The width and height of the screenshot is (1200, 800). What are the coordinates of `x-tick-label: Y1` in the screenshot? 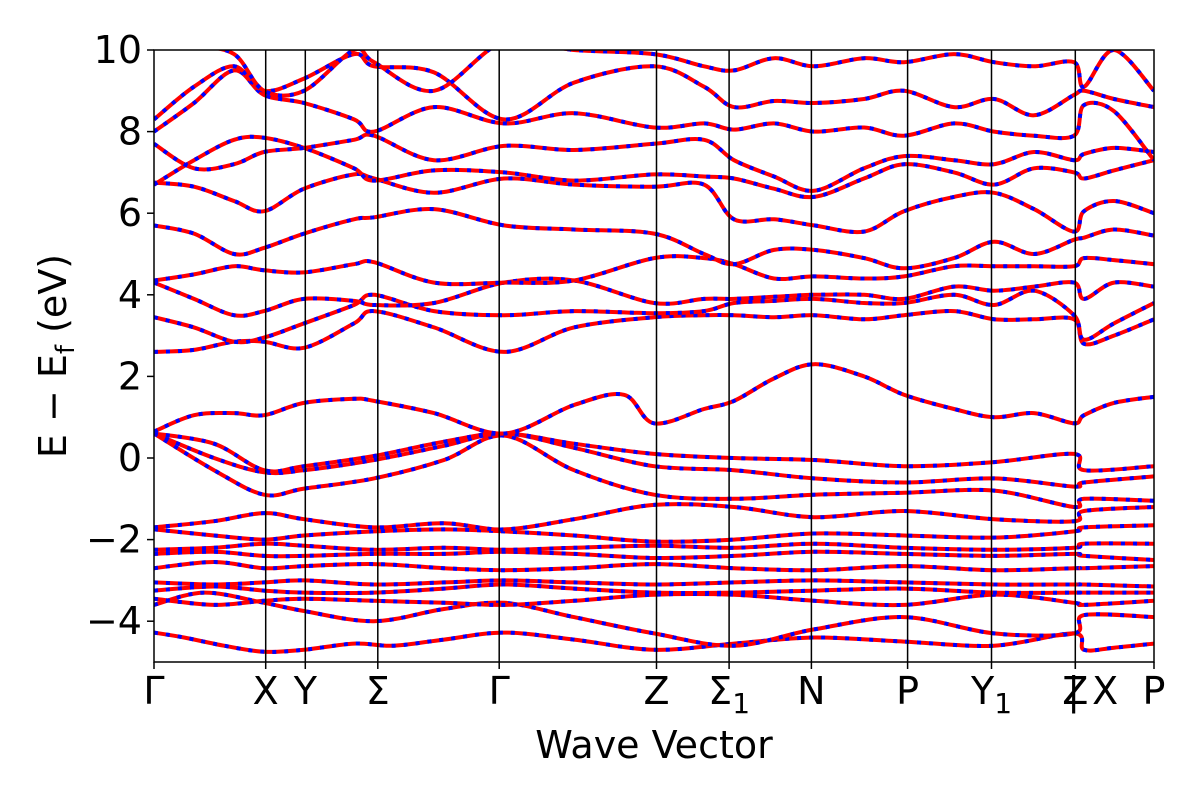 It's located at (991, 694).